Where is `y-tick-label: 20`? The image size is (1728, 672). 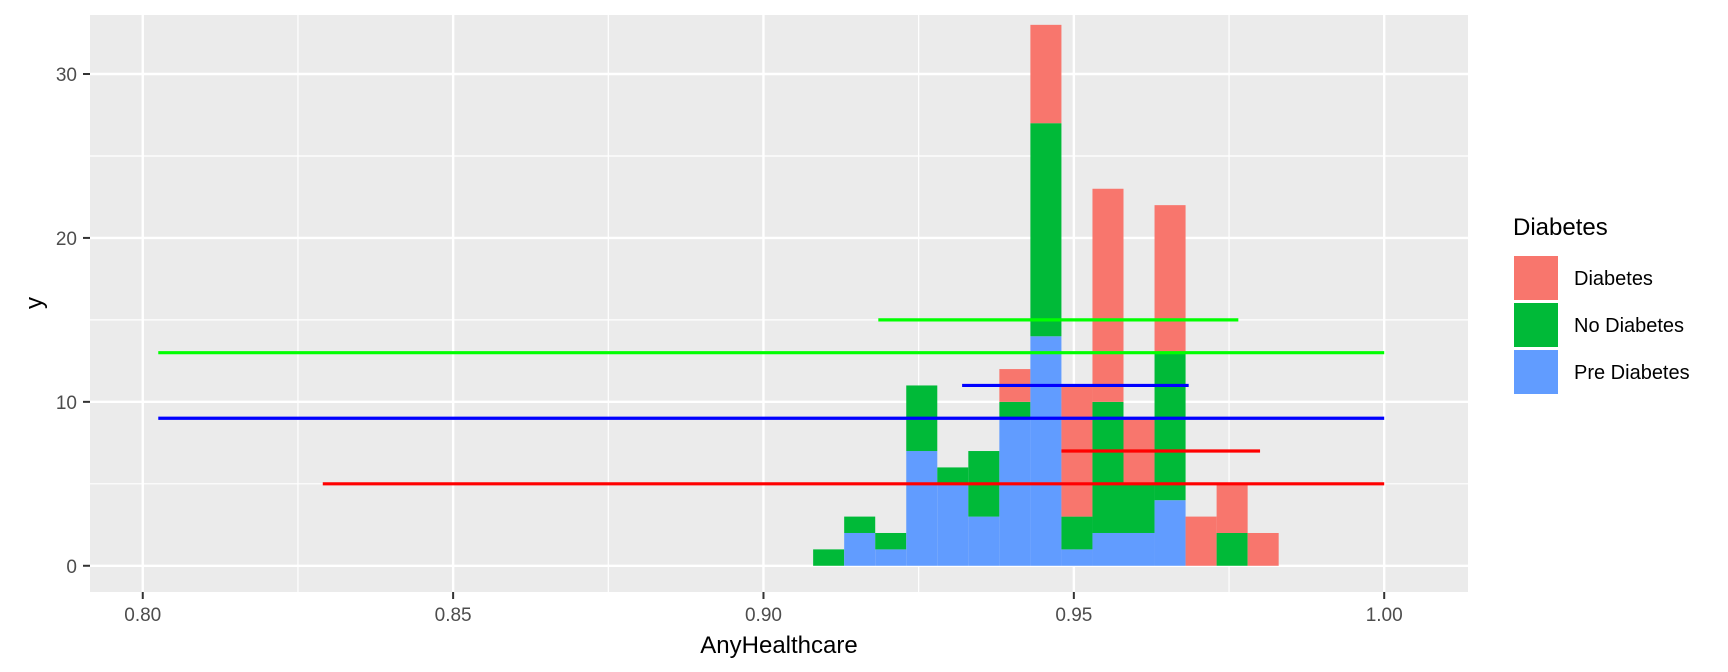 y-tick-label: 20 is located at coordinates (66, 239).